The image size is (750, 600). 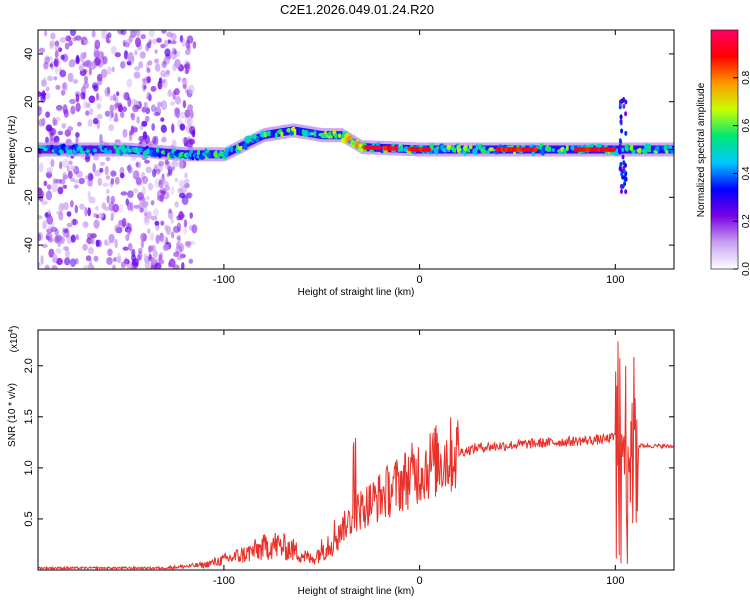 What do you see at coordinates (11, 331) in the screenshot?
I see `snr-y-multiplier-exponent: 4` at bounding box center [11, 331].